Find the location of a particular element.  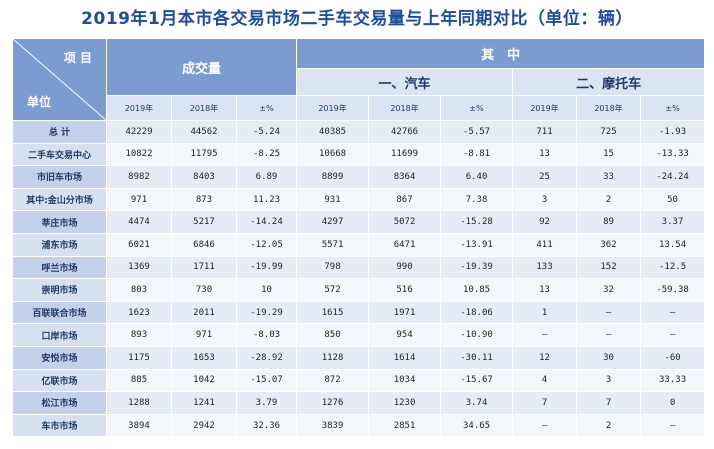

cell-vol-2019: 3894 is located at coordinates (139, 425).